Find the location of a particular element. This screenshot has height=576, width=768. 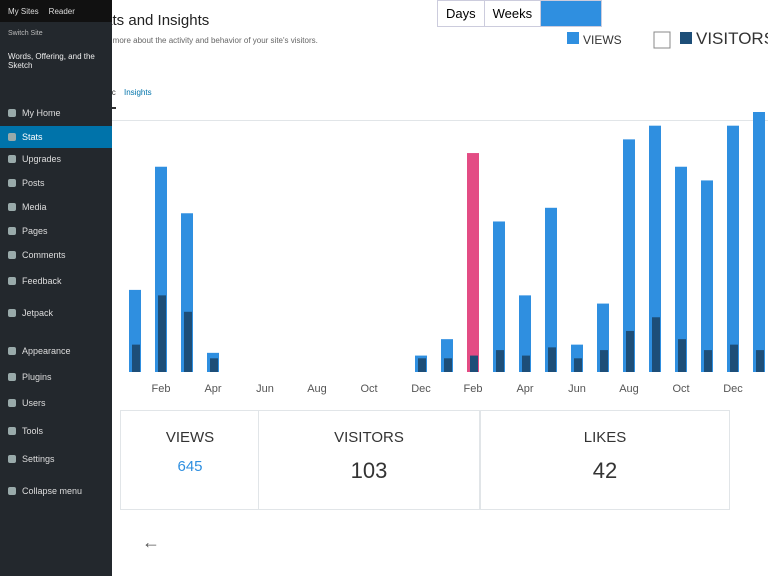

divider is located at coordinates (425, 120).